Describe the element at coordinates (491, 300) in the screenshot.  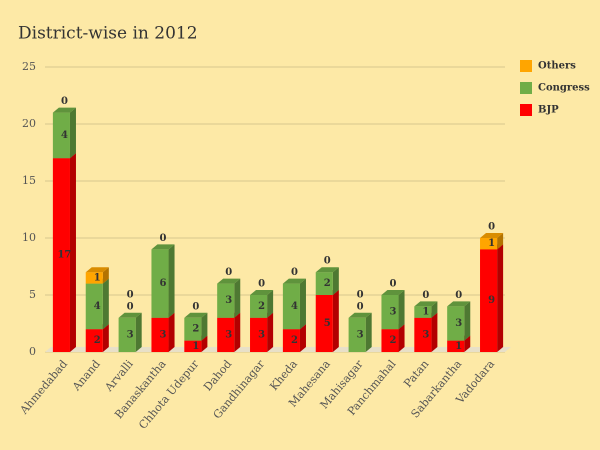
I see `data-label: 9` at that location.